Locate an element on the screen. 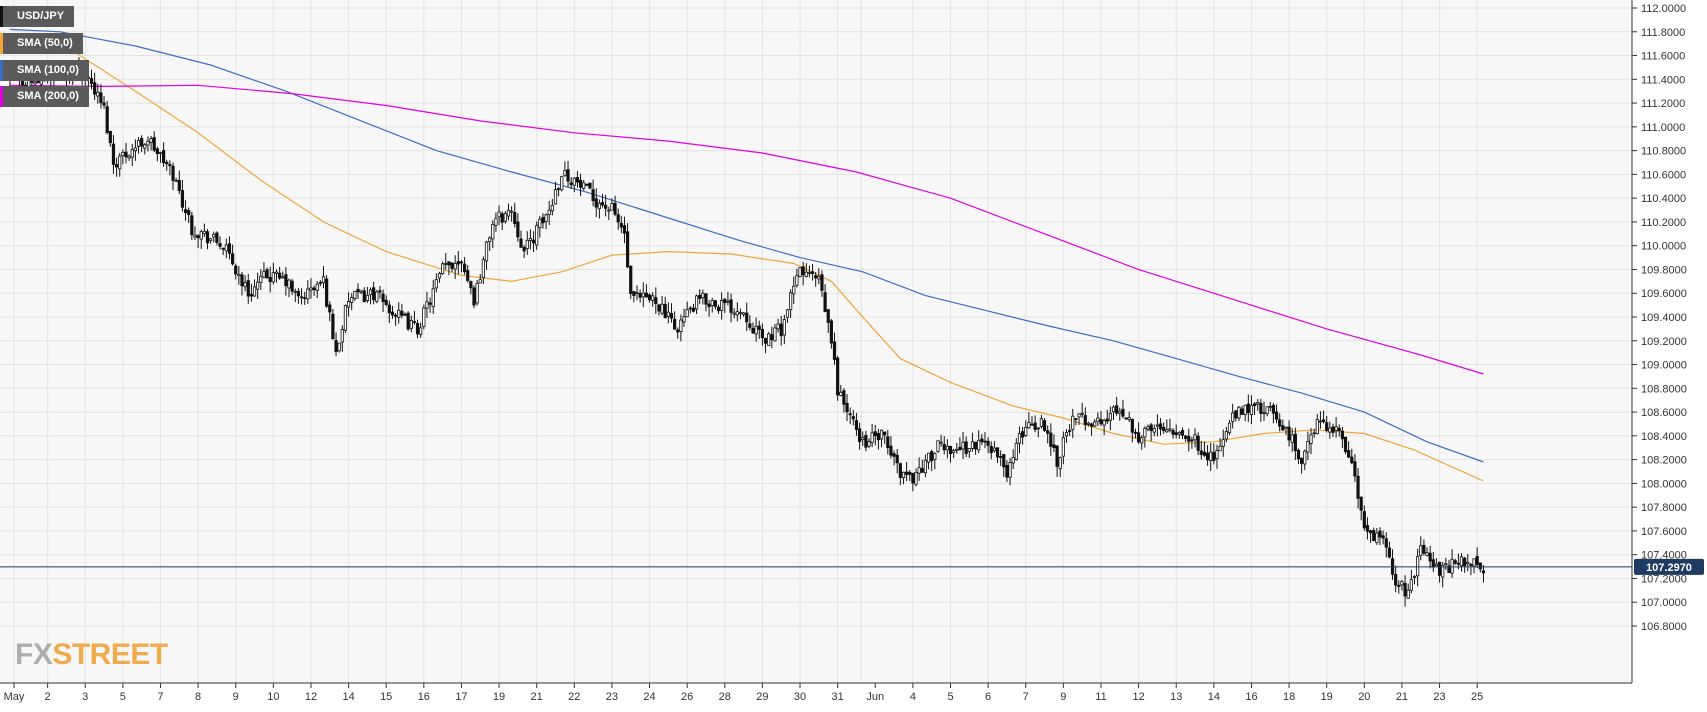  x-tick-label: 11 is located at coordinates (1100, 697).